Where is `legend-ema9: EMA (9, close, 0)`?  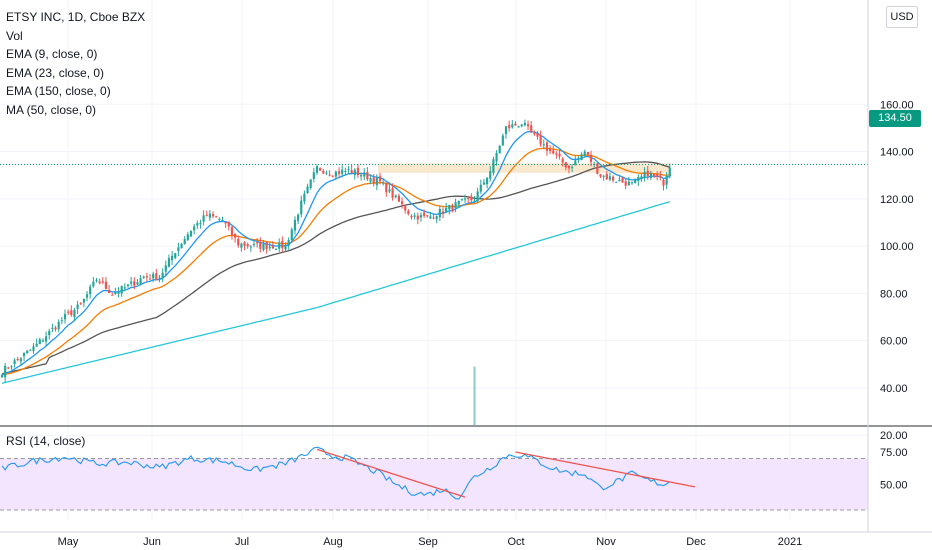 legend-ema9: EMA (9, close, 0) is located at coordinates (52, 54).